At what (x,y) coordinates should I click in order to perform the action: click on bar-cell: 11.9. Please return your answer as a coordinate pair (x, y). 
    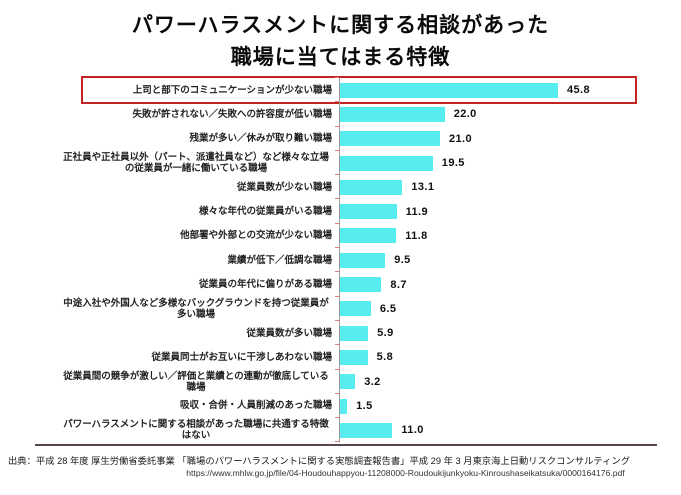
    Looking at the image, I should click on (508, 211).